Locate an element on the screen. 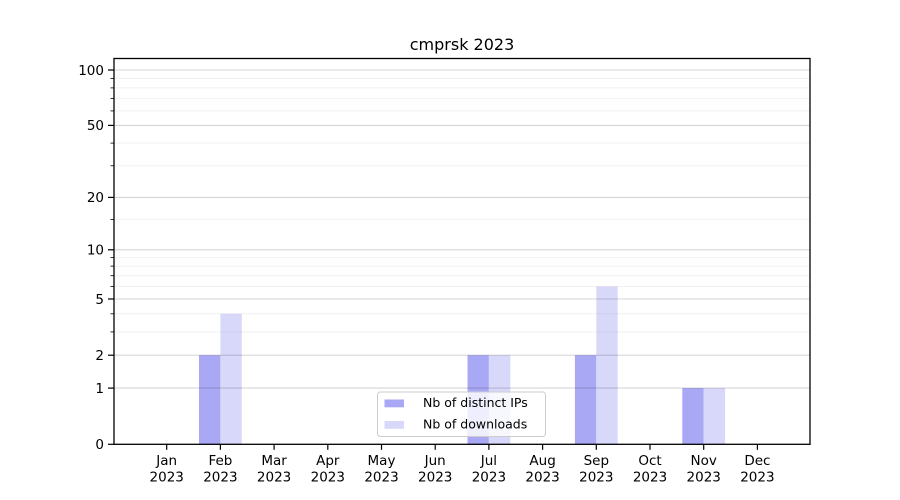 The image size is (900, 500). x-tick-label-month: Jun is located at coordinates (435, 461).